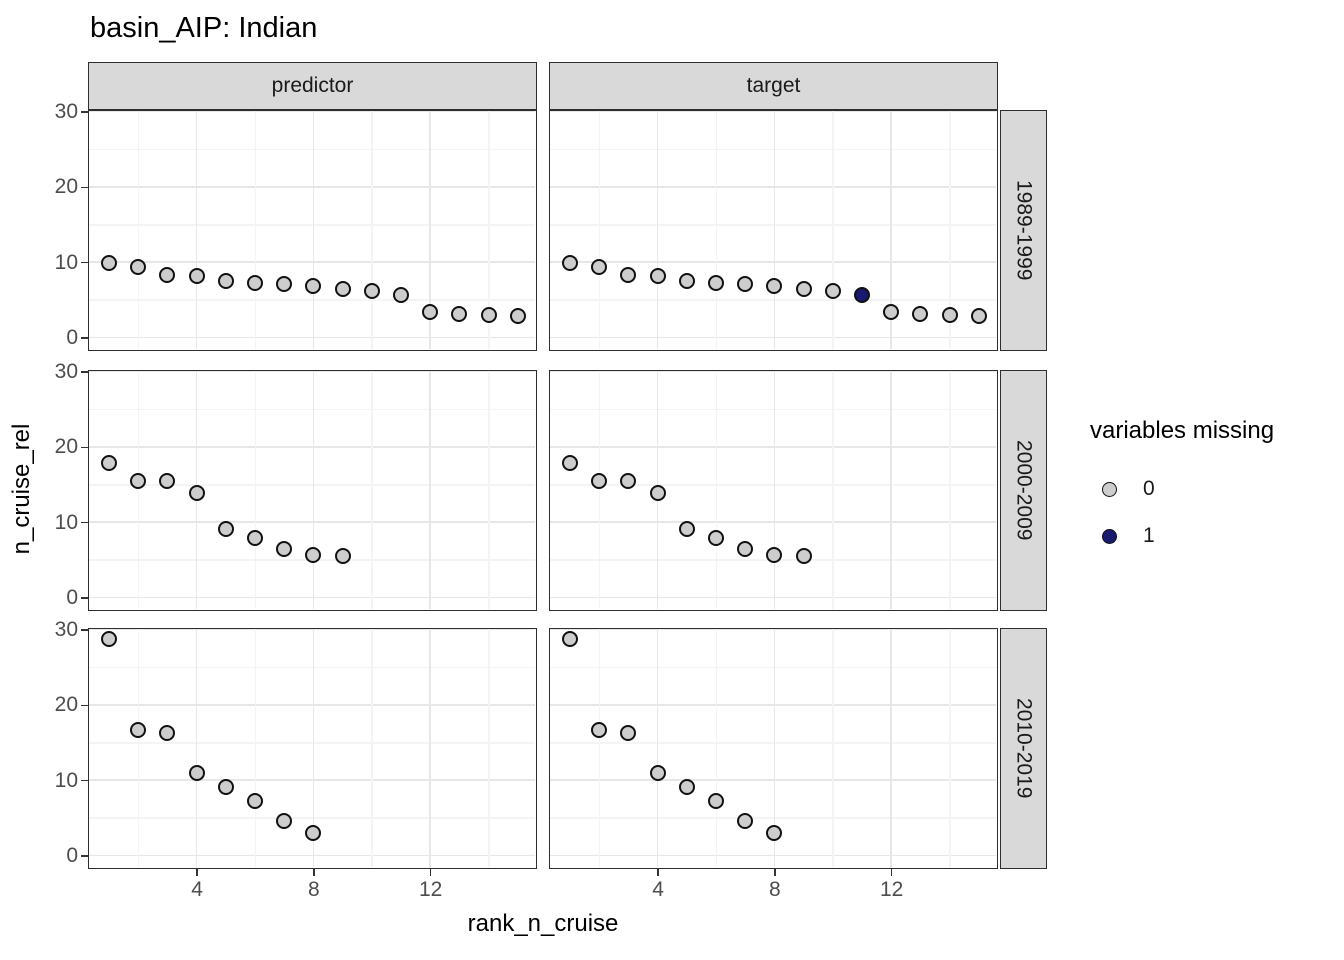 The width and height of the screenshot is (1344, 960). What do you see at coordinates (1024, 490) in the screenshot?
I see `facet-row-label: 2000-2009` at bounding box center [1024, 490].